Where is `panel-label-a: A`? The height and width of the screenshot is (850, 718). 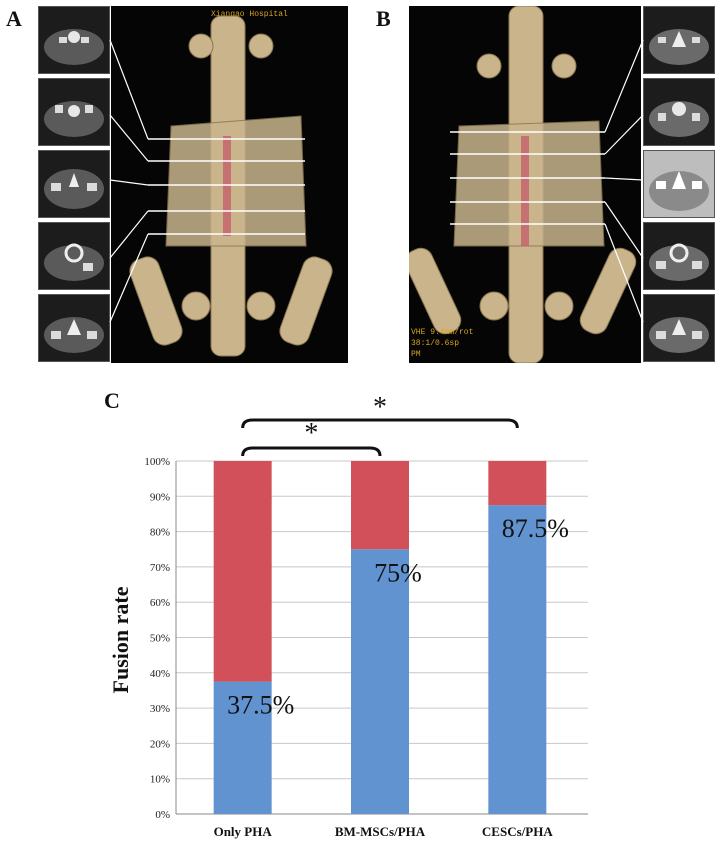
panel-label-a: A is located at coordinates (14, 18).